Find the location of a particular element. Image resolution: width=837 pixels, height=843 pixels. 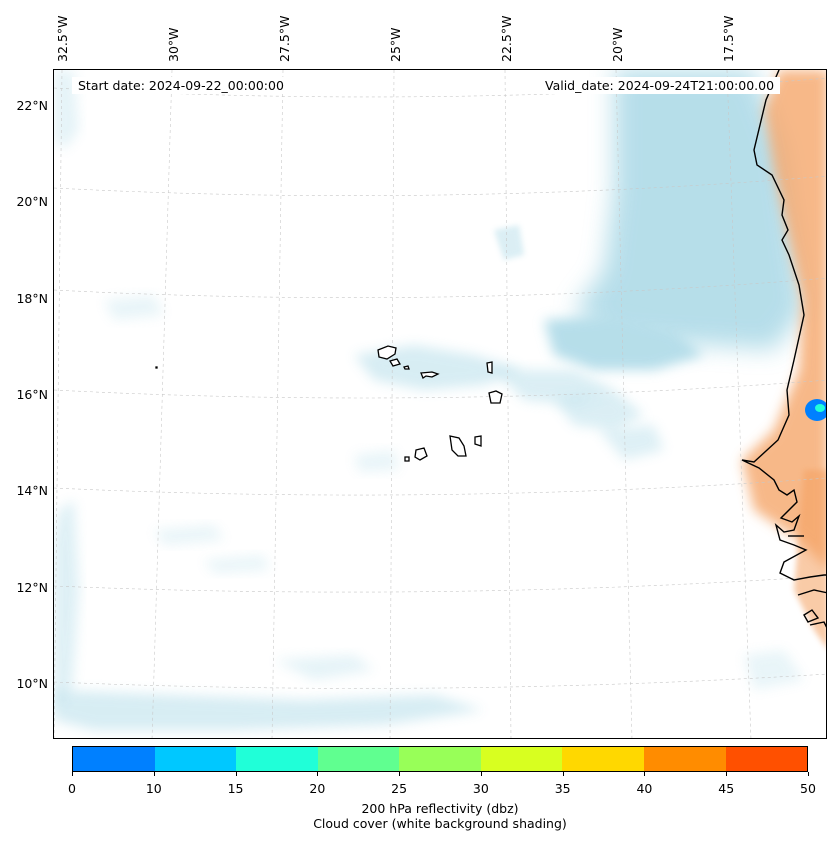

colorbar-subtitle: Cloud cover (white background shading) is located at coordinates (440, 823).